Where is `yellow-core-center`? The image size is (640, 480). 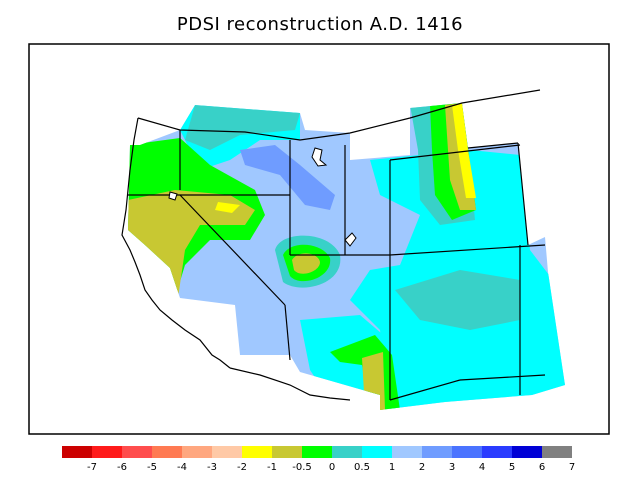
yellow-core-center is located at coordinates (306, 263).